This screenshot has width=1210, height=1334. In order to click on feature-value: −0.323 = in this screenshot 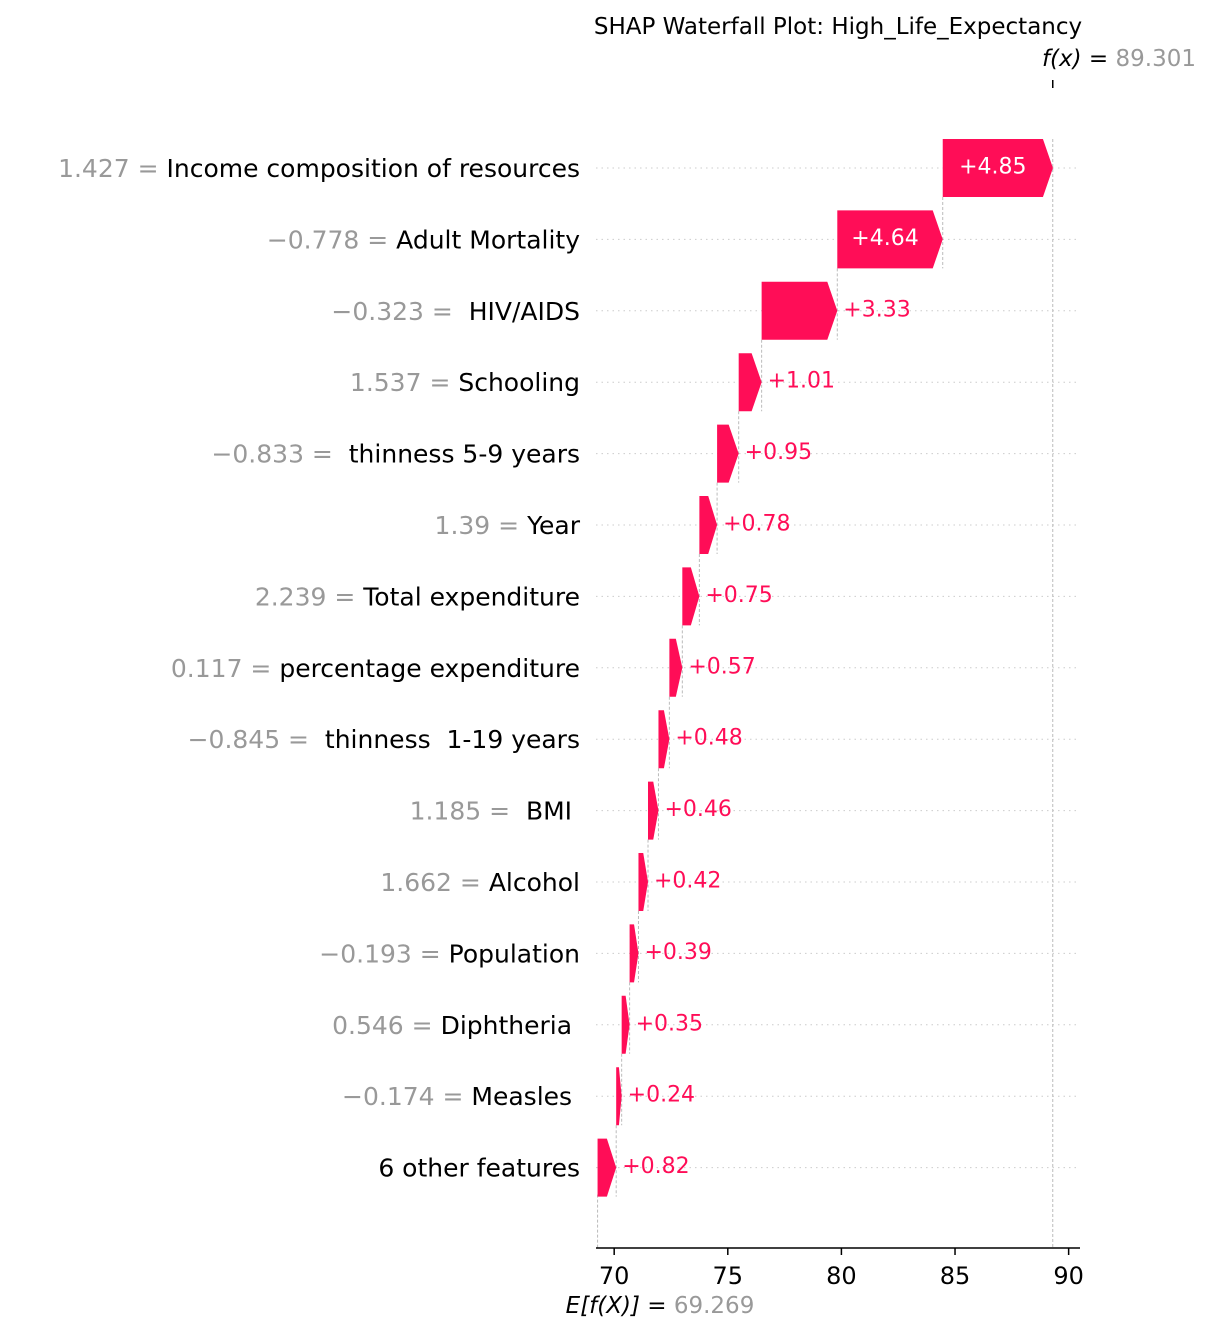, I will do `click(395, 310)`.